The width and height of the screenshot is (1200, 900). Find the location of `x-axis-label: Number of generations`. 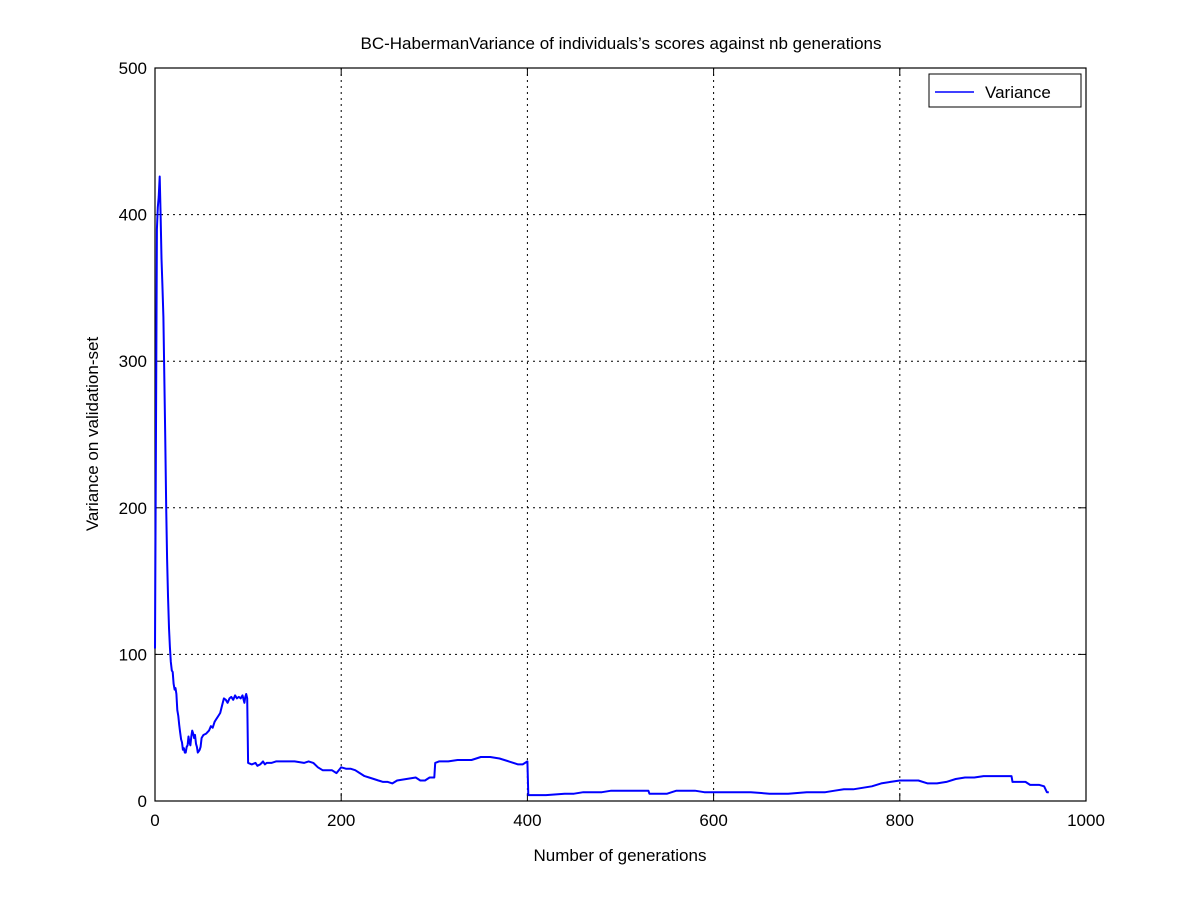

x-axis-label: Number of generations is located at coordinates (620, 855).